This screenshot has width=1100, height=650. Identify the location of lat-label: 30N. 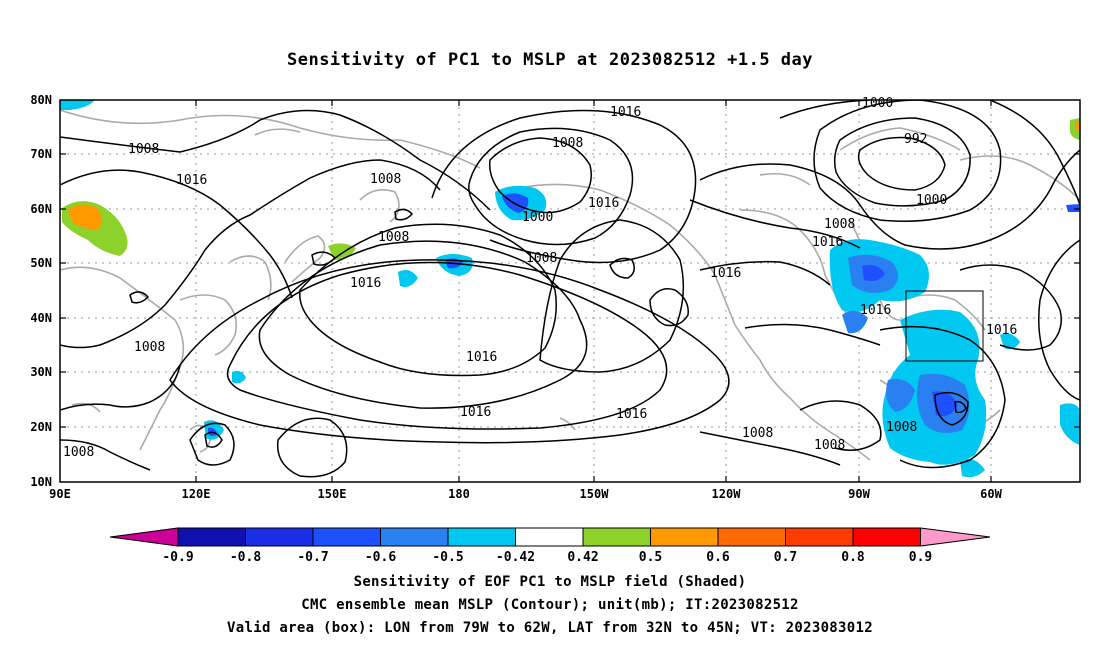
(41, 372).